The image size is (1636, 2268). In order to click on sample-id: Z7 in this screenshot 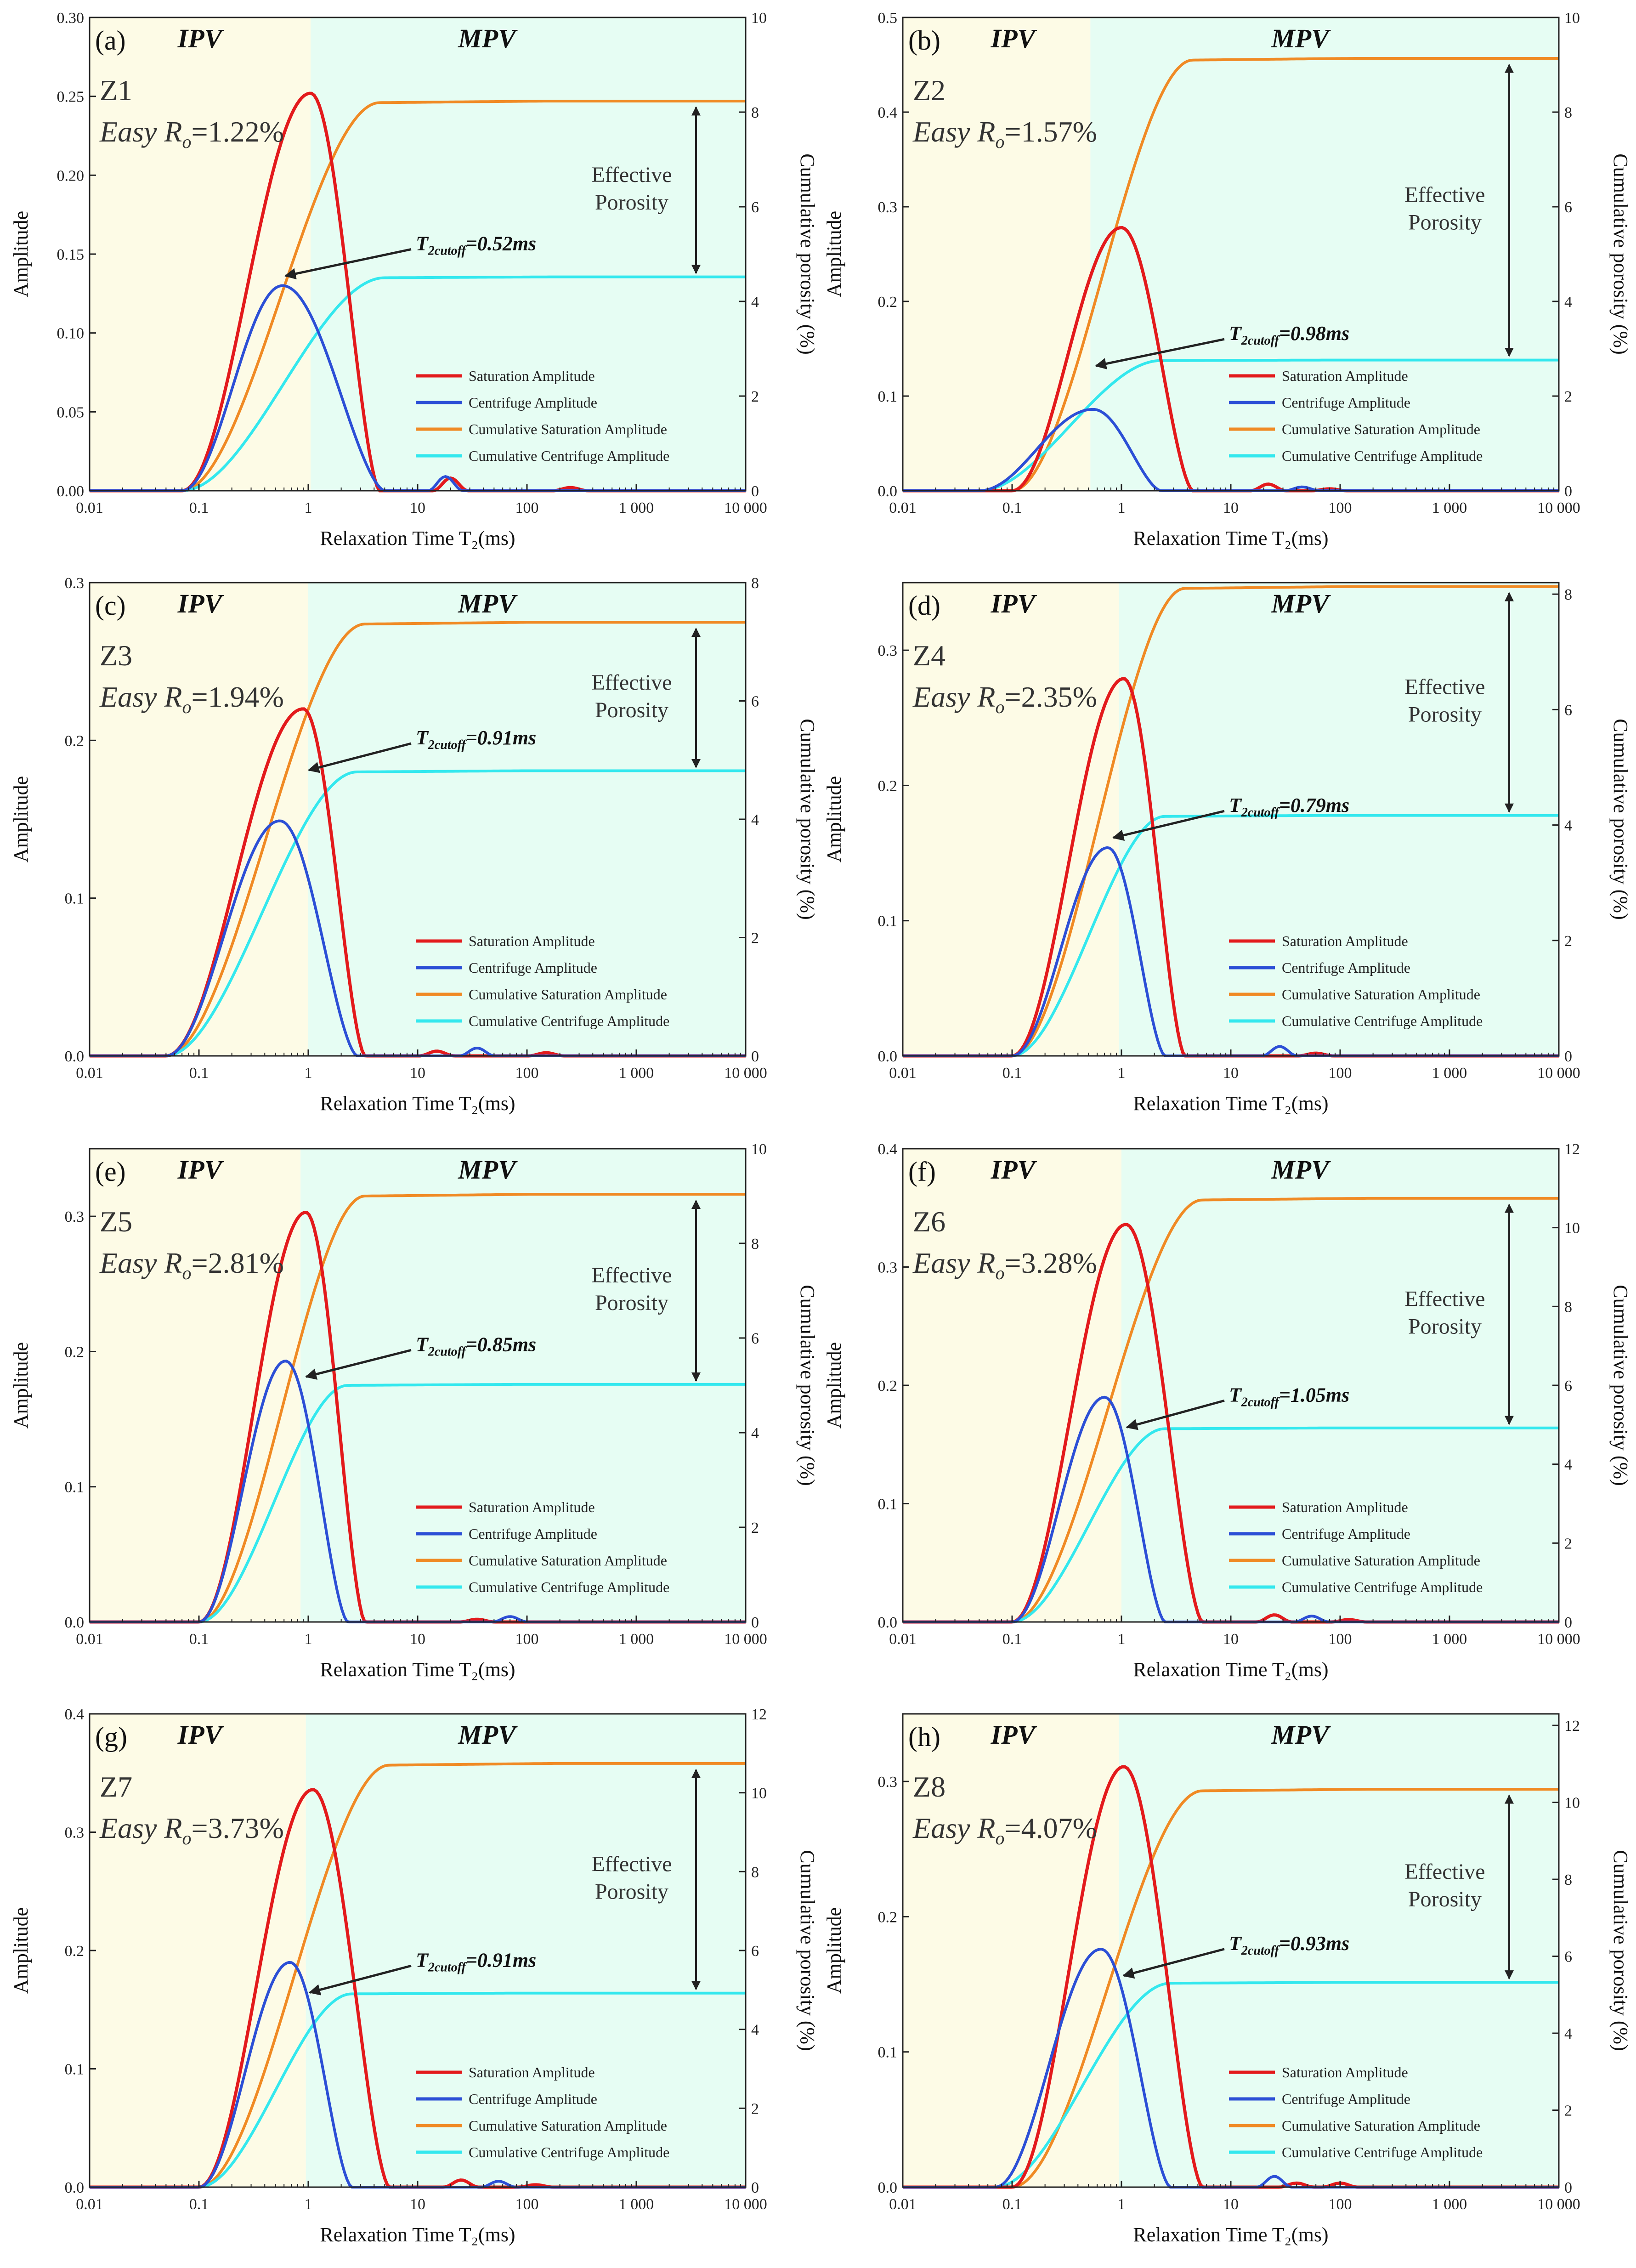, I will do `click(116, 1786)`.